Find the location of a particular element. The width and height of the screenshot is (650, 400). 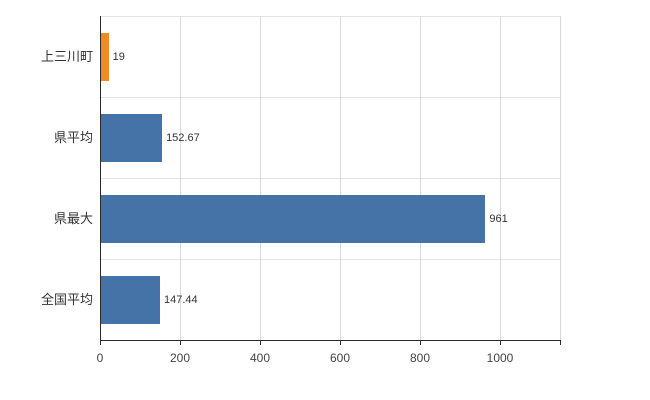

bar-value-label: 147.44 is located at coordinates (180, 299).